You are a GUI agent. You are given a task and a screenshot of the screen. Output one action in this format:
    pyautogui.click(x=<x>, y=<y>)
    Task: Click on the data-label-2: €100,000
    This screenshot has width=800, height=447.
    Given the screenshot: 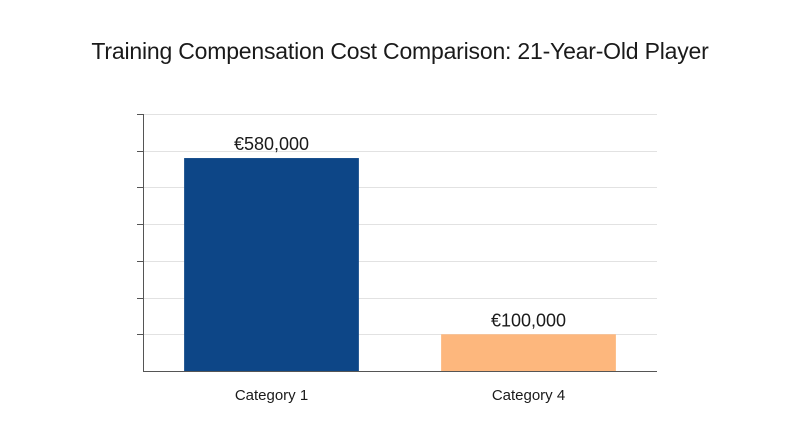 What is the action you would take?
    pyautogui.click(x=528, y=320)
    